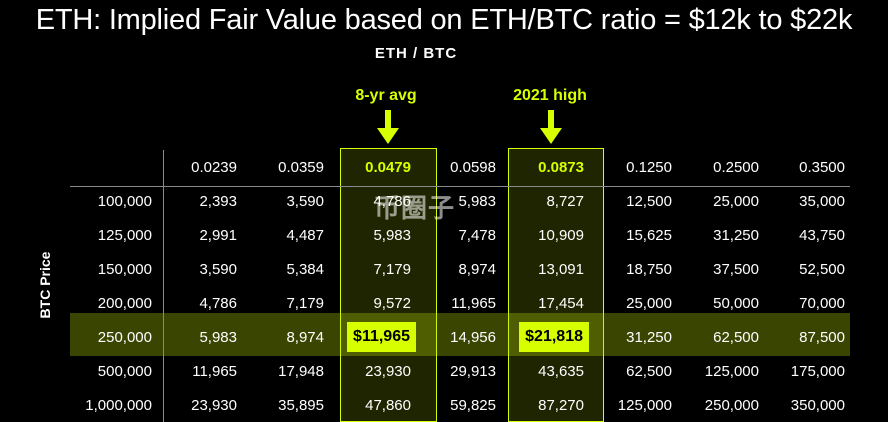 This screenshot has width=888, height=422. I want to click on column-header: 0.2500, so click(736, 167).